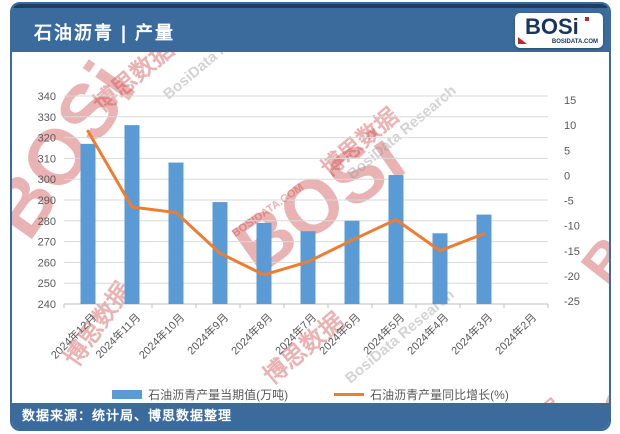 The width and height of the screenshot is (620, 434). I want to click on left-axis-tick-label: 250, so click(47, 284).